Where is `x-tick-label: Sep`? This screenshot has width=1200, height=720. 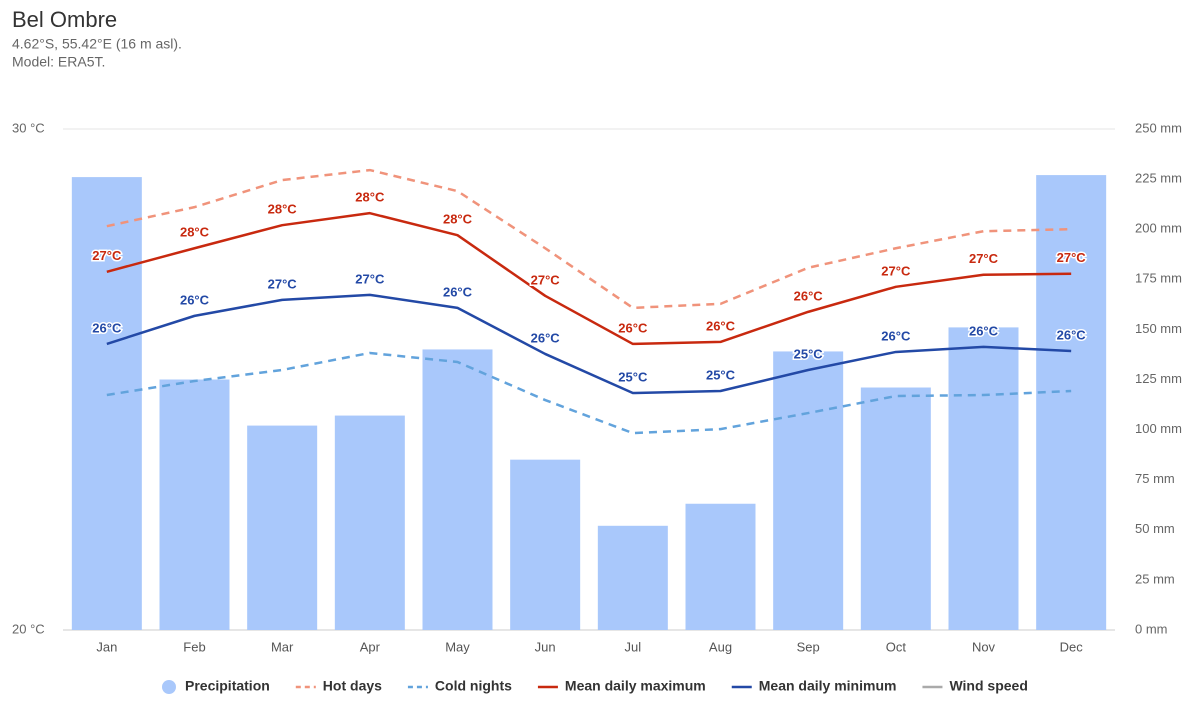
x-tick-label: Sep is located at coordinates (808, 646).